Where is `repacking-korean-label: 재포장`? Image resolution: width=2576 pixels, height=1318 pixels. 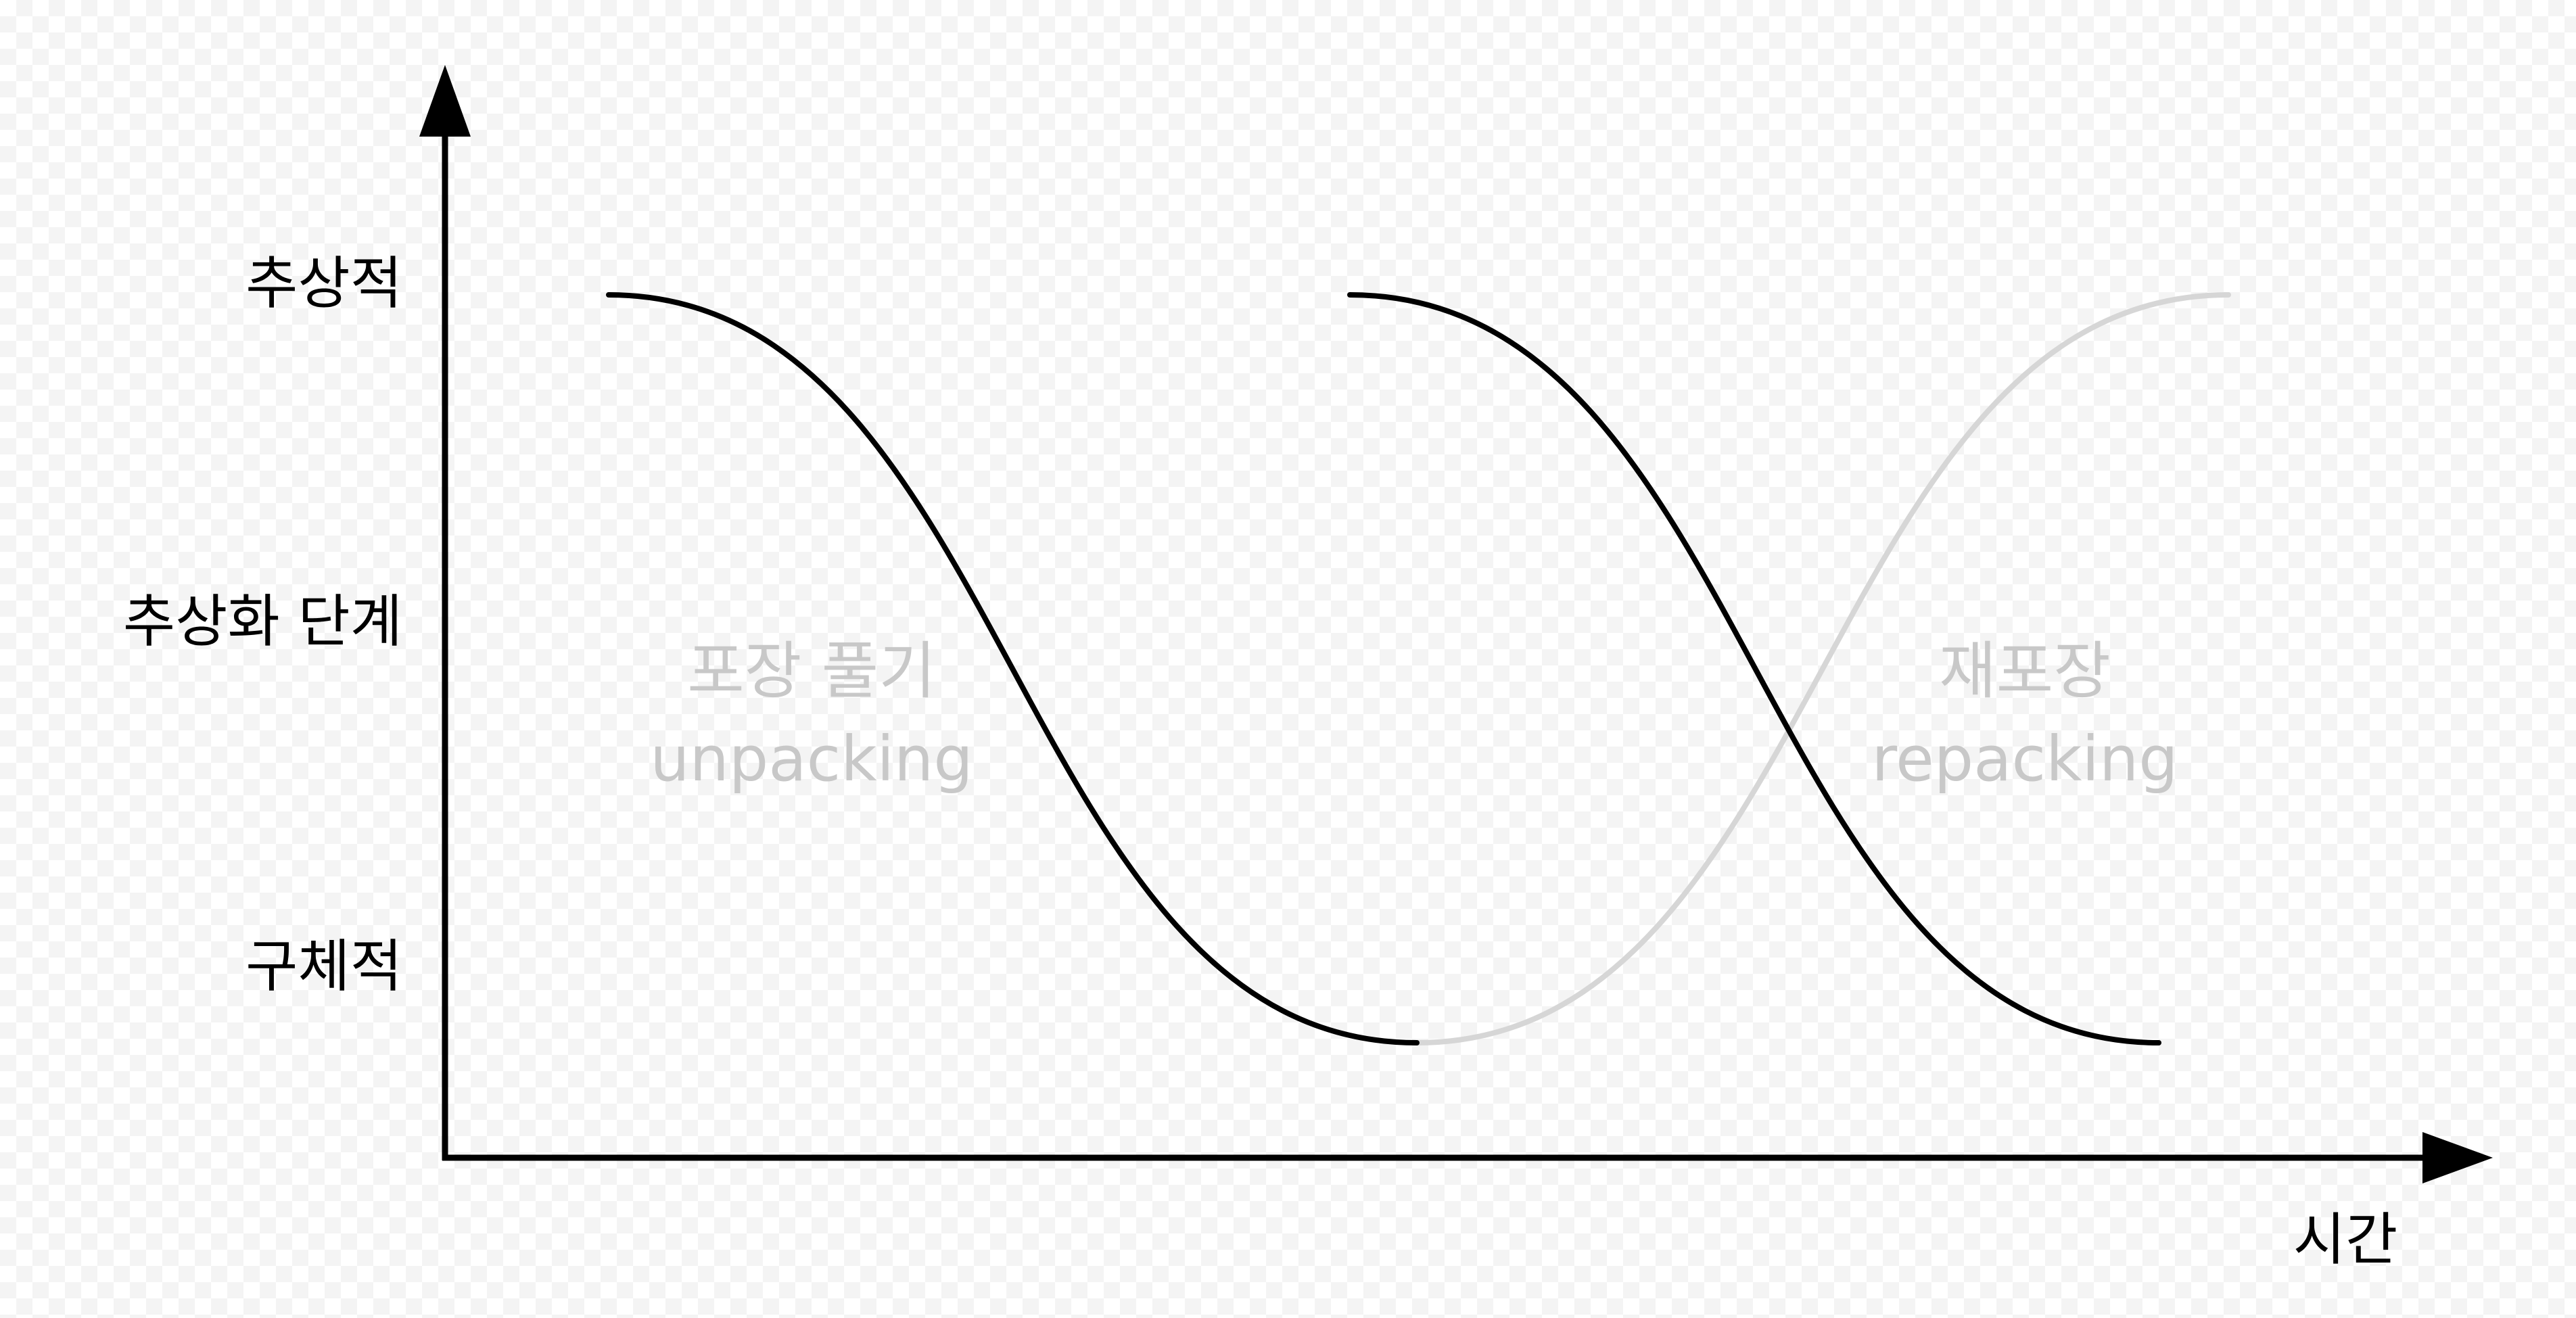
repacking-korean-label: 재포장 is located at coordinates (2025, 671).